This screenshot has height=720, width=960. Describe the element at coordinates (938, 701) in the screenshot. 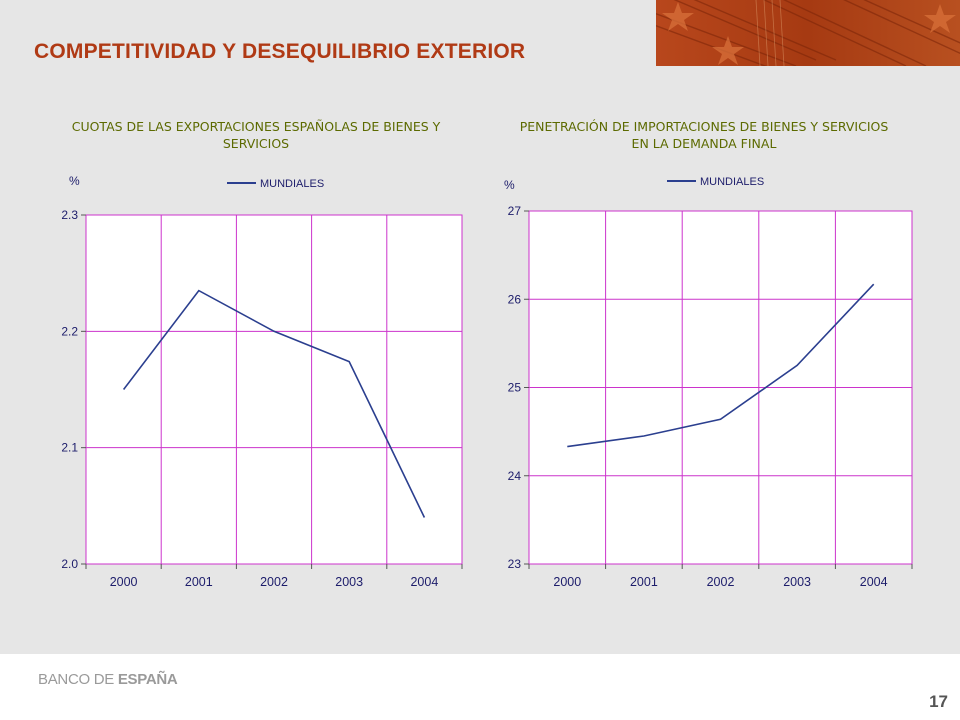

I see `page-number: 17` at that location.